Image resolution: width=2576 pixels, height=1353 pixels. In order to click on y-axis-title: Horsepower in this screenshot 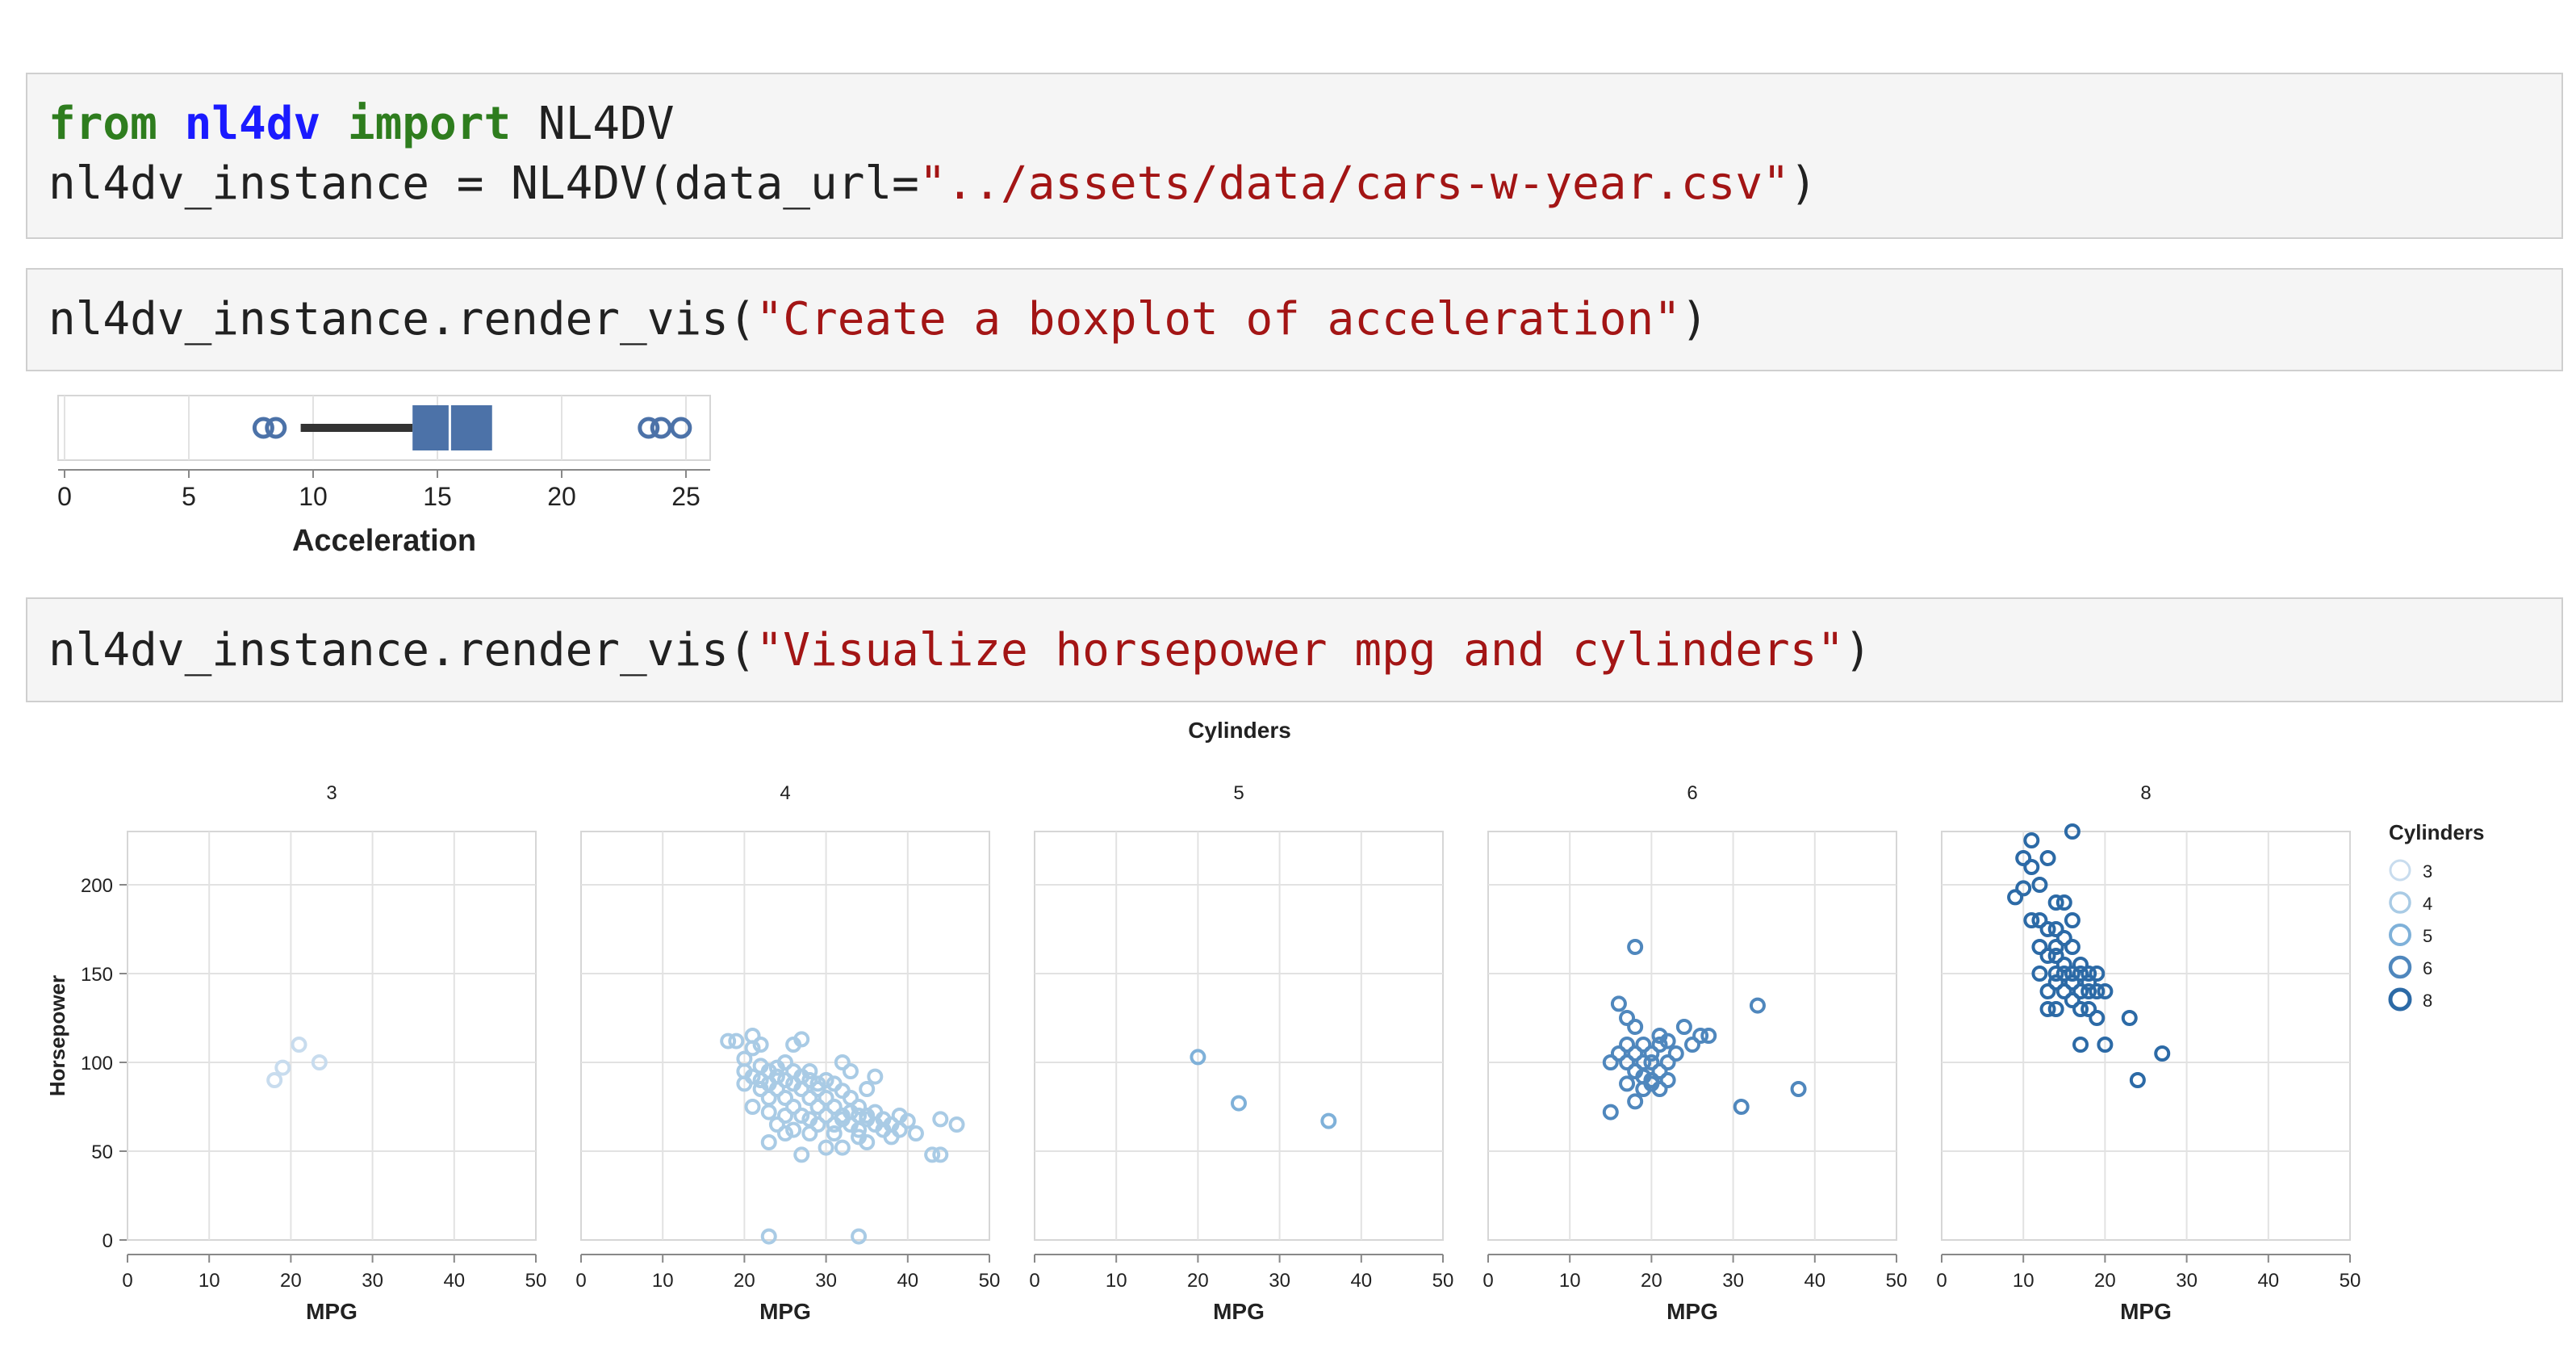, I will do `click(57, 1035)`.